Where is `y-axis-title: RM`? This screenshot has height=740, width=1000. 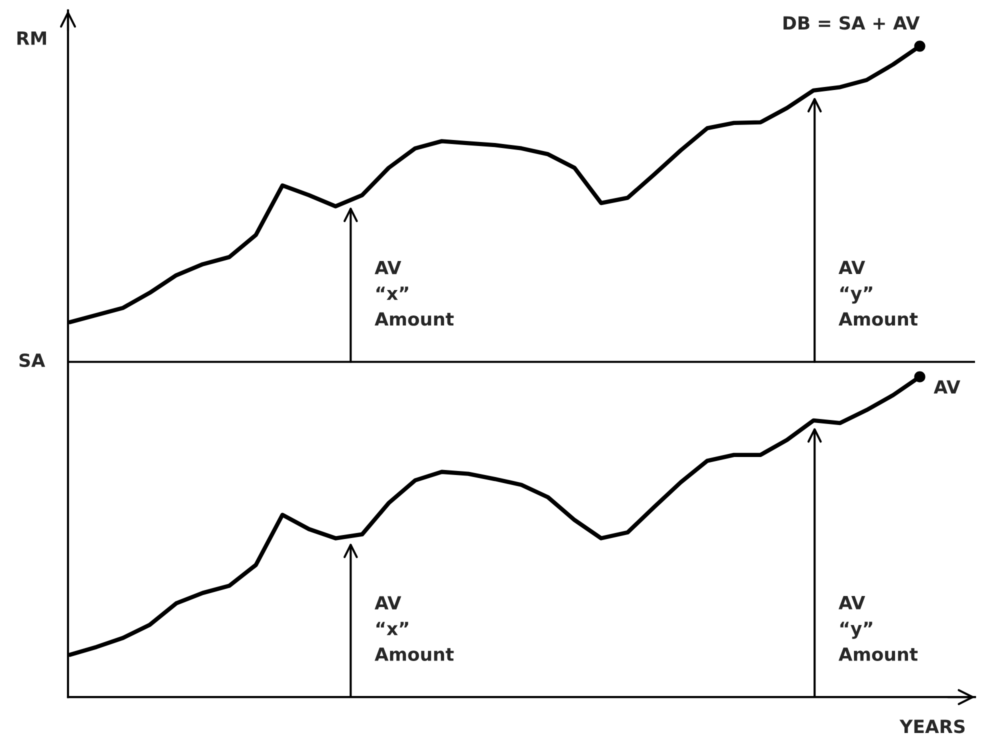
y-axis-title: RM is located at coordinates (31, 38).